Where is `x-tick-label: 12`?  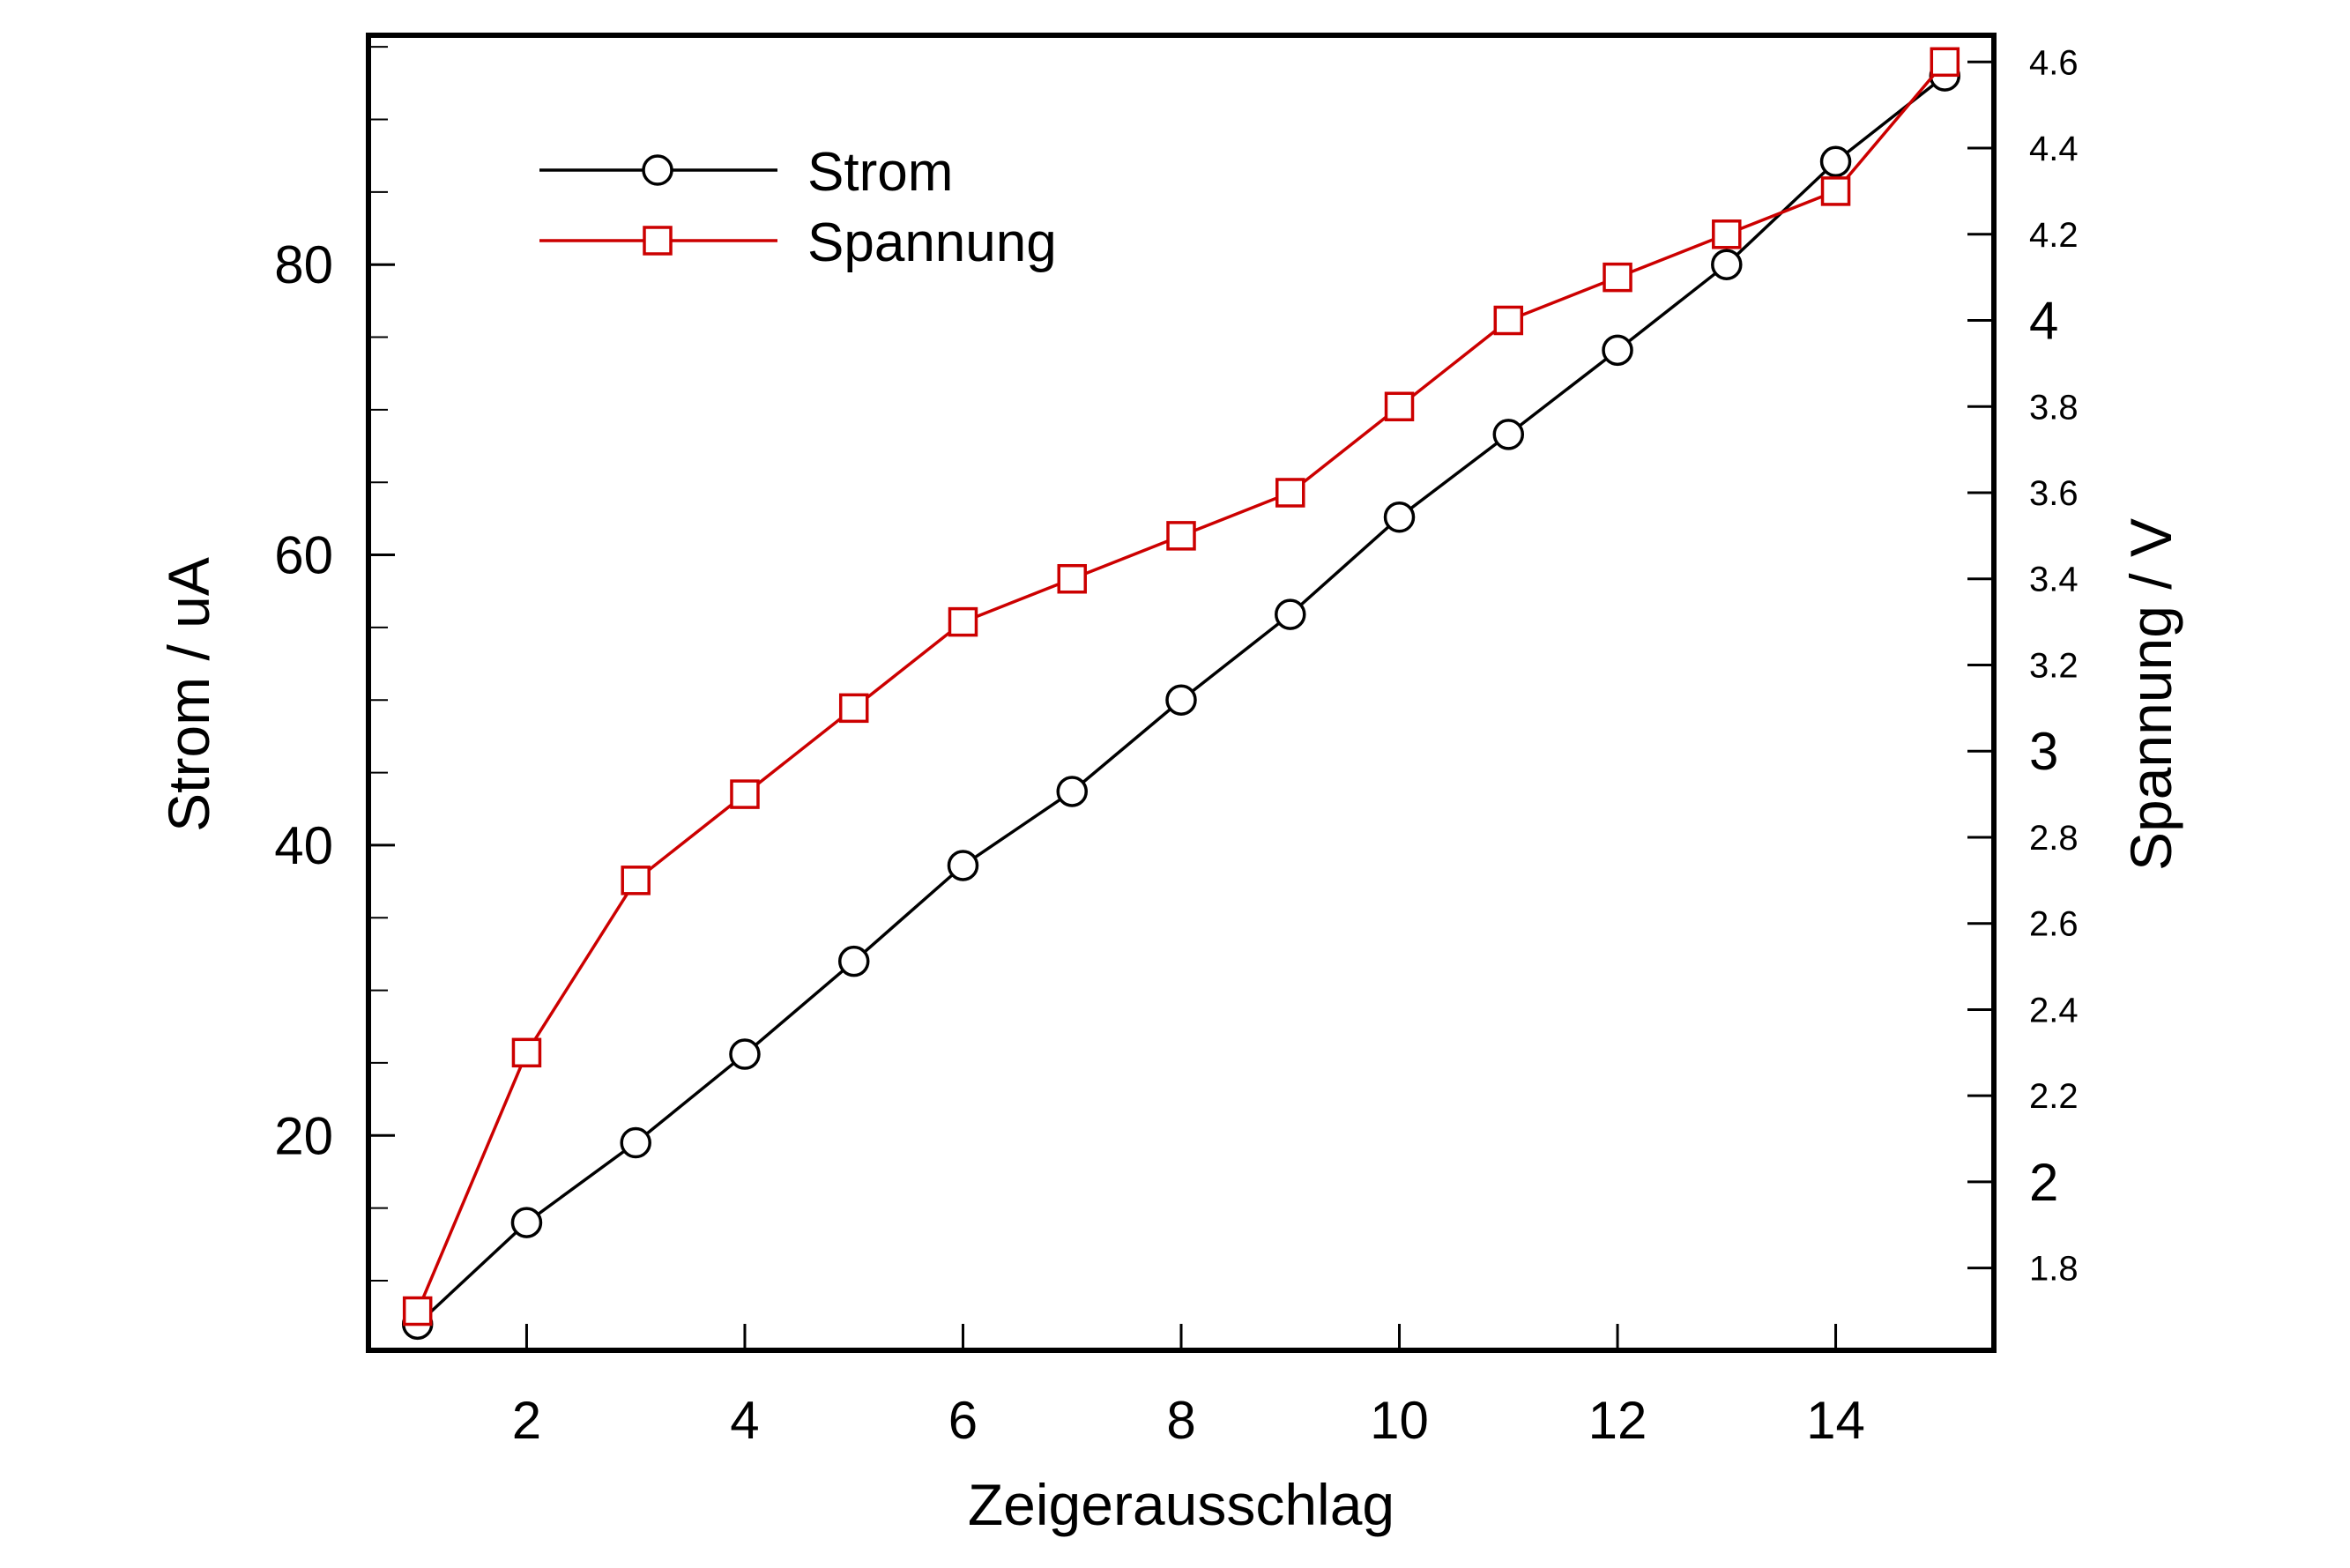 x-tick-label: 12 is located at coordinates (1618, 1420).